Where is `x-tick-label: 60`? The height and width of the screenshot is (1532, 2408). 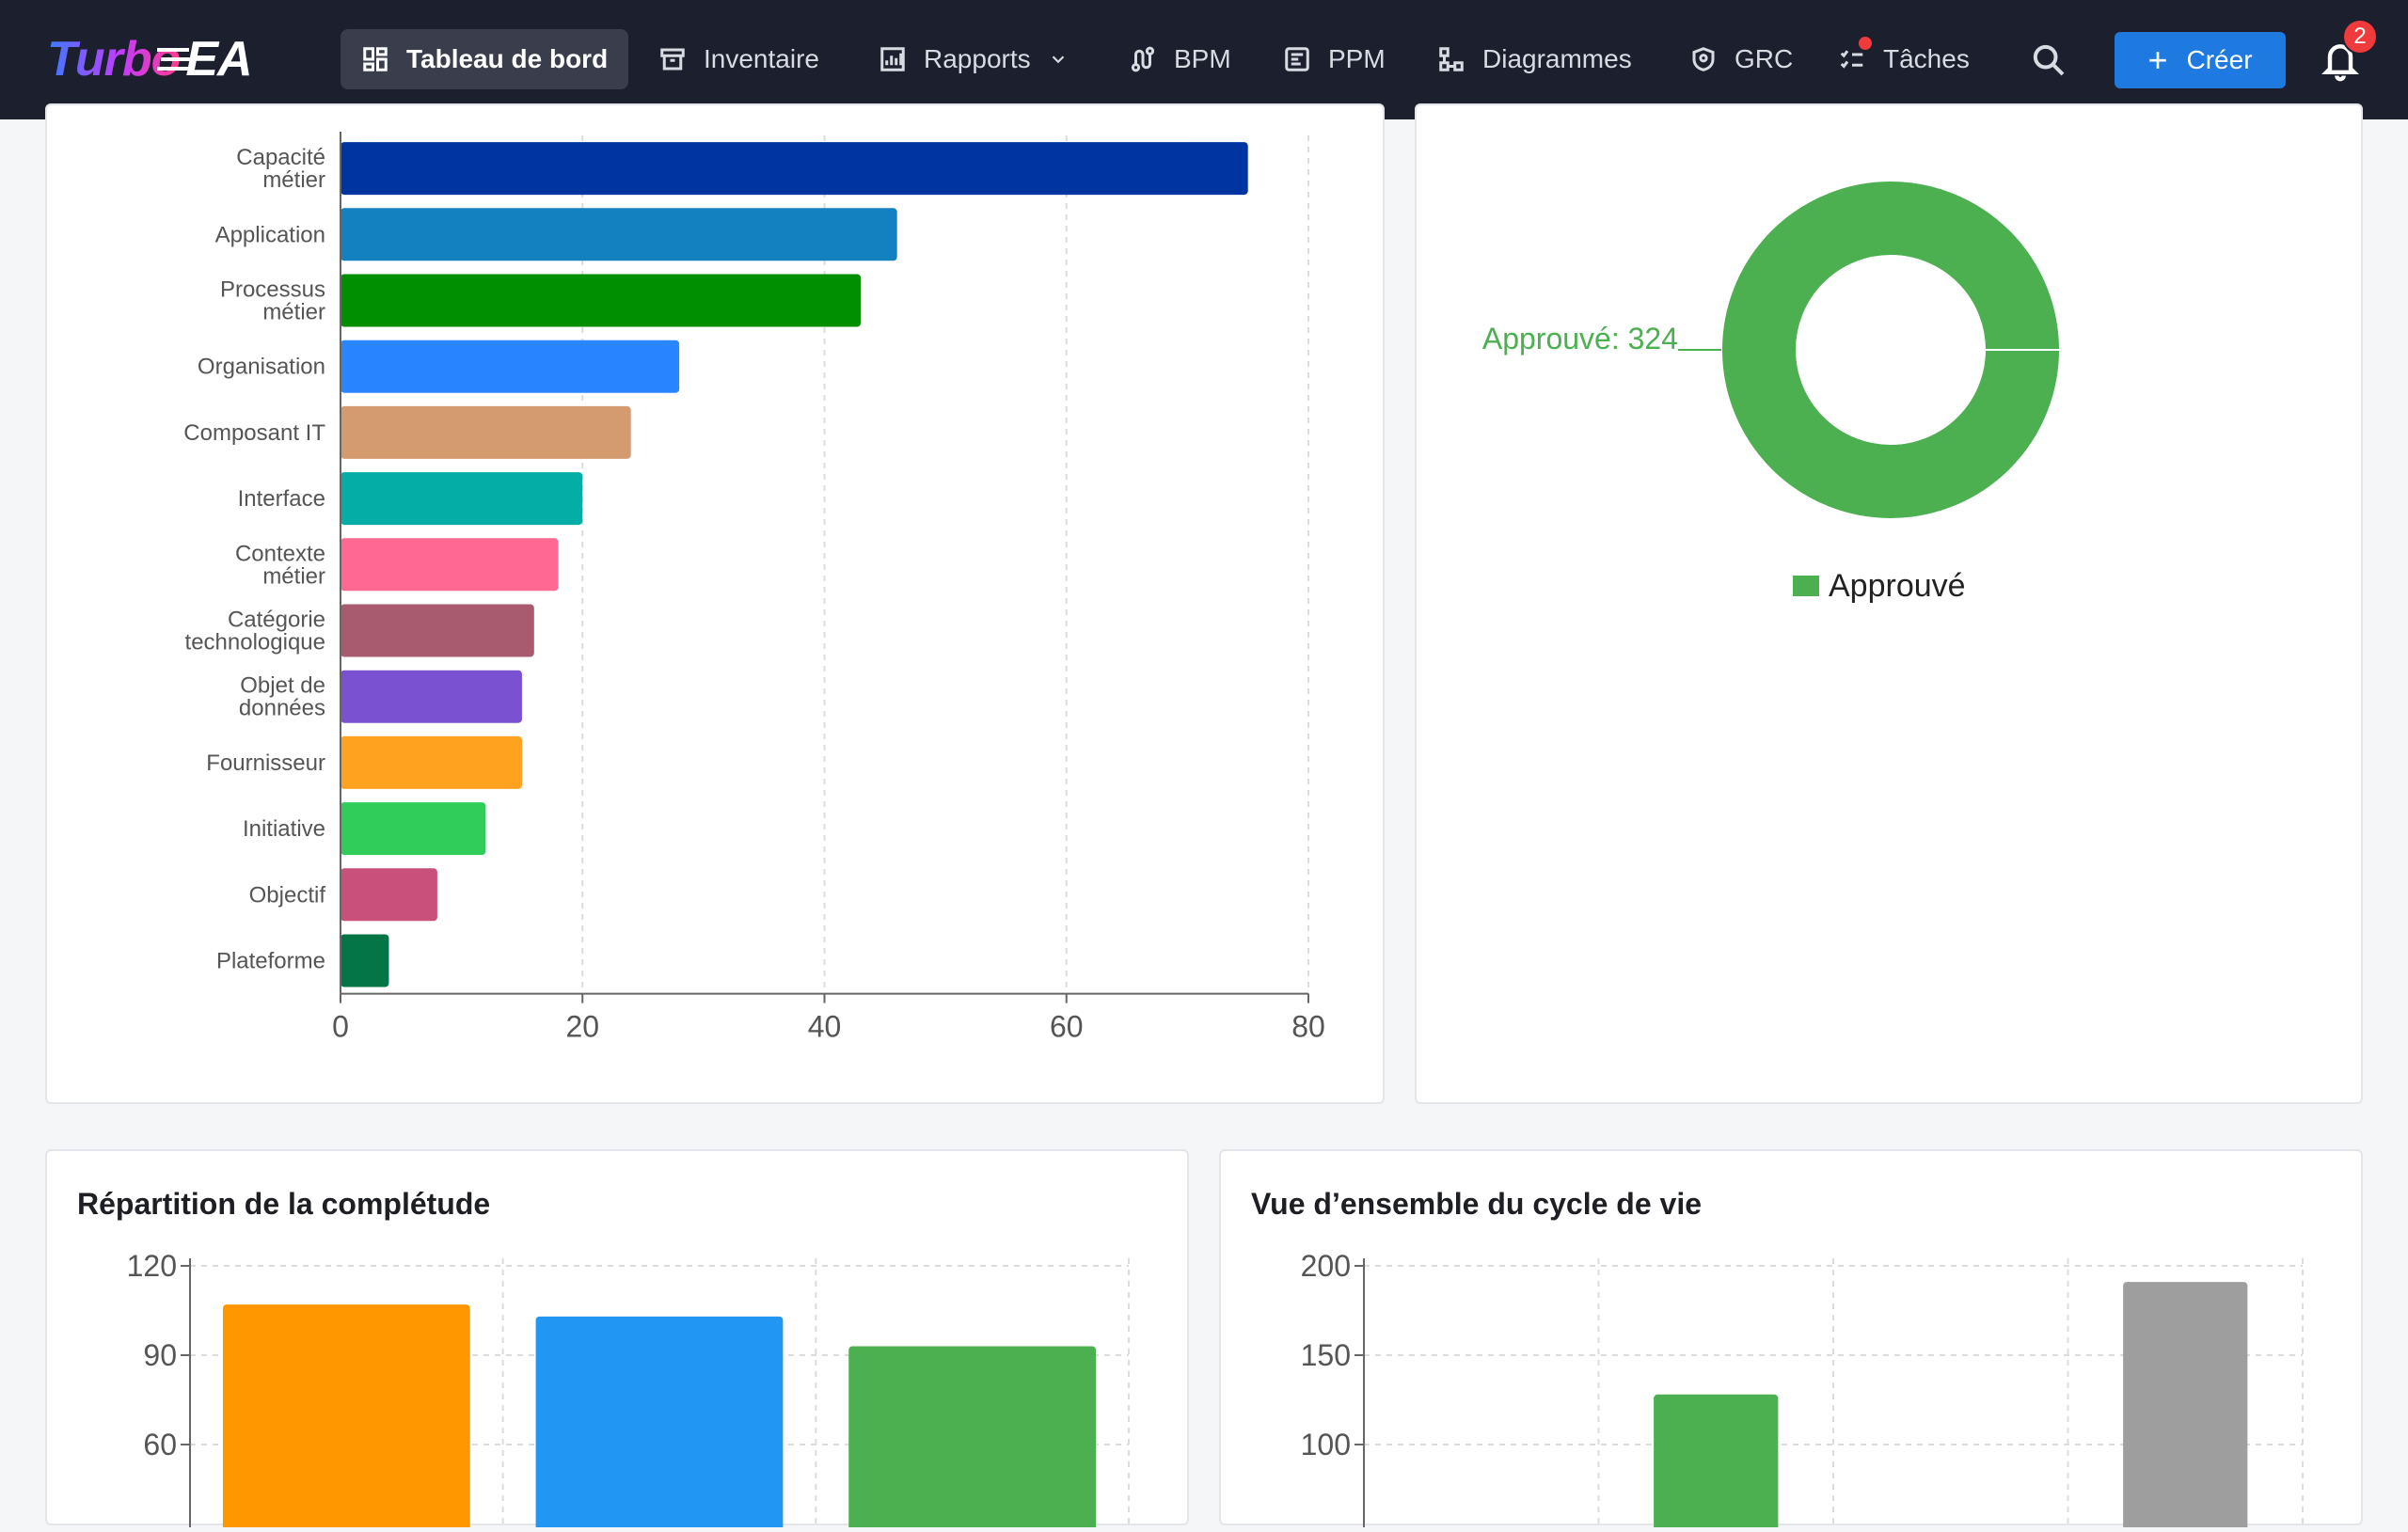
x-tick-label: 60 is located at coordinates (1067, 1027).